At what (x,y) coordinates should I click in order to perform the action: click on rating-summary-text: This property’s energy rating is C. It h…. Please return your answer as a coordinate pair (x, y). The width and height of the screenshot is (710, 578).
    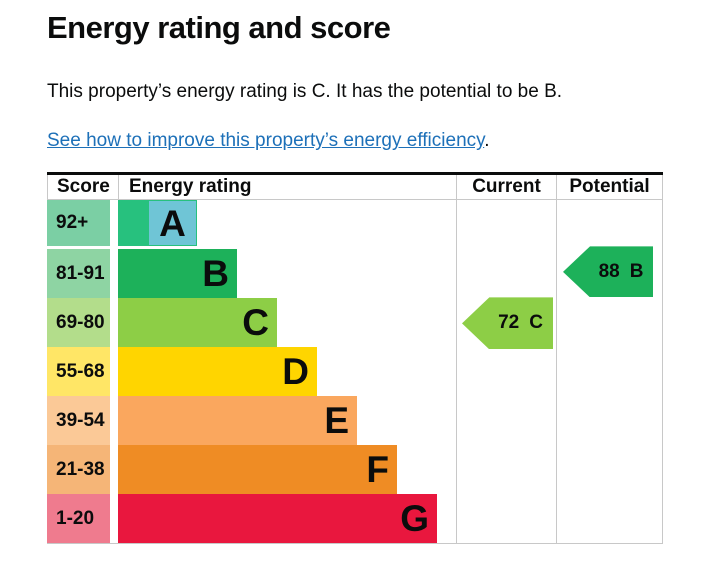
    Looking at the image, I should click on (305, 91).